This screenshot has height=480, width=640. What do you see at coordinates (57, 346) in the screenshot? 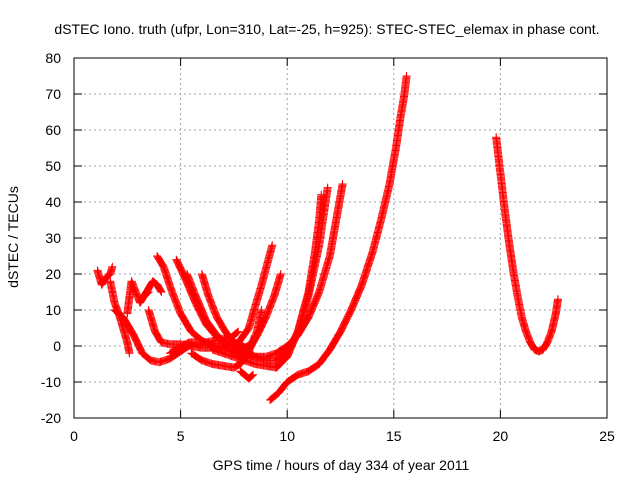
I see `y-tick-label: 0` at bounding box center [57, 346].